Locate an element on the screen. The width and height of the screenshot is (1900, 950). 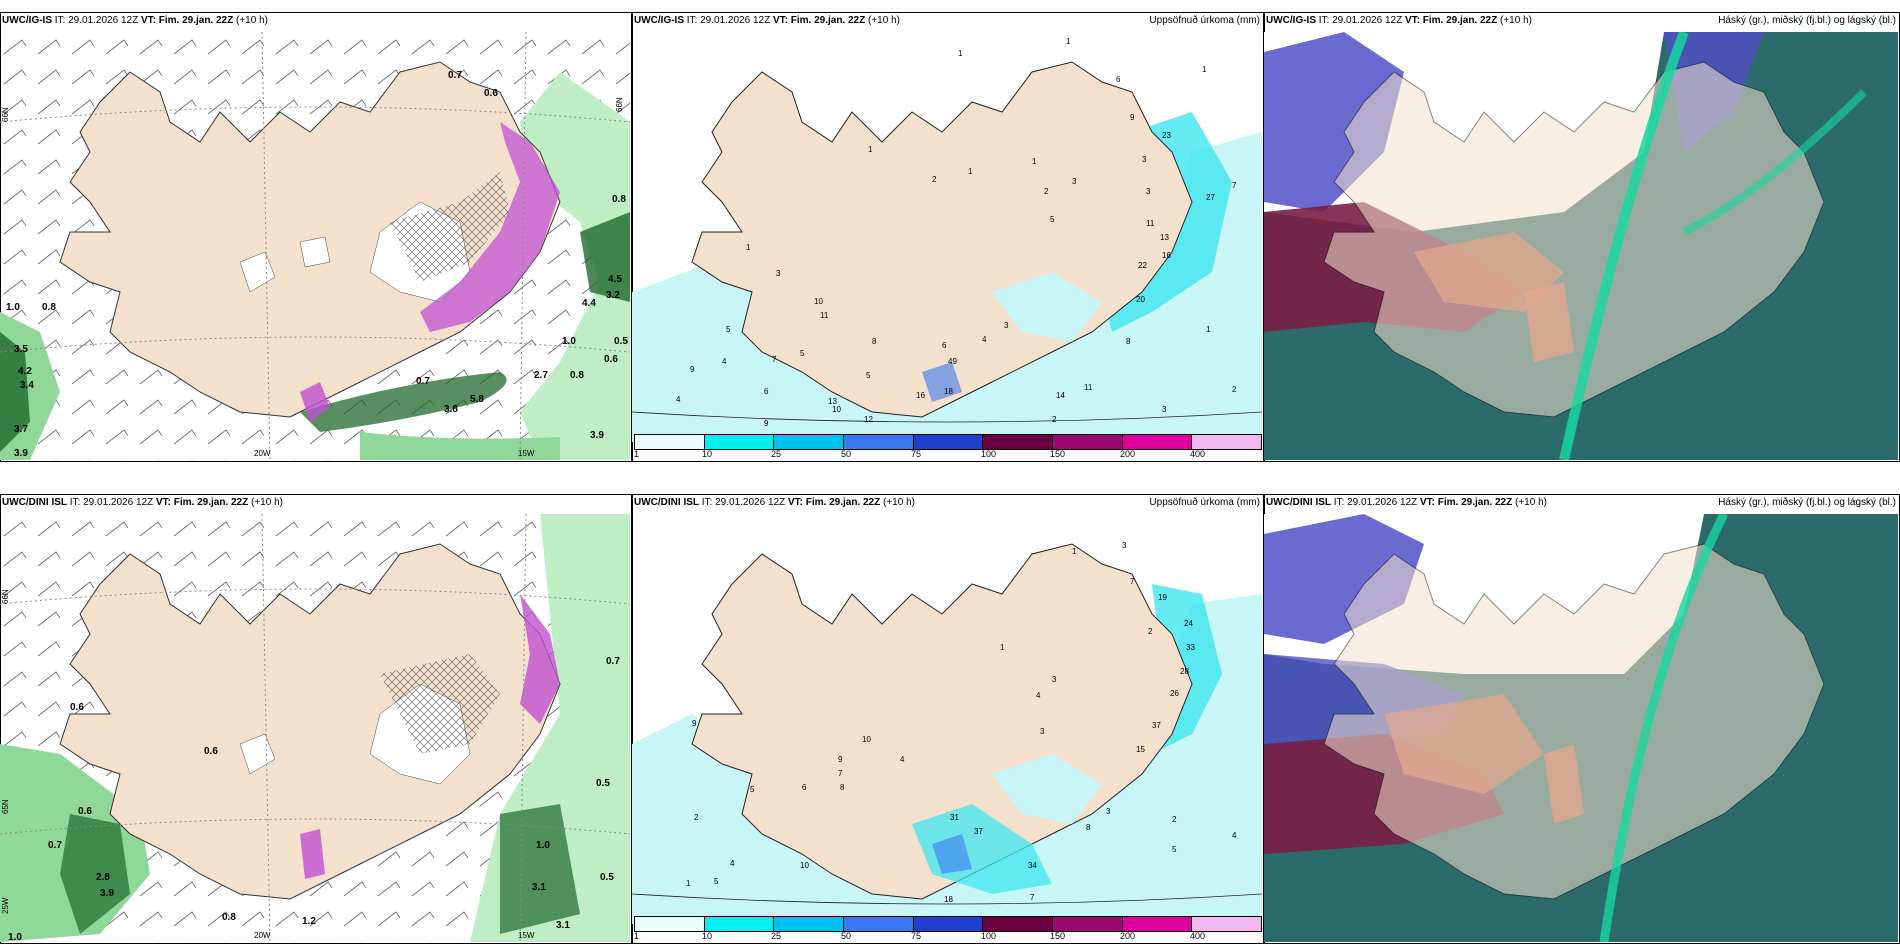
axis-lat65: 65N is located at coordinates (5, 806).